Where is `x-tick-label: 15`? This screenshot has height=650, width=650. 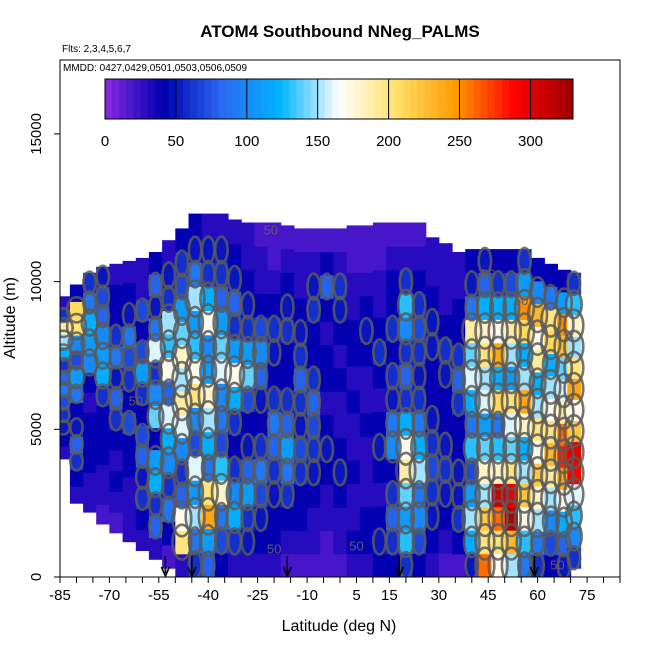
x-tick-label: 15 is located at coordinates (389, 595).